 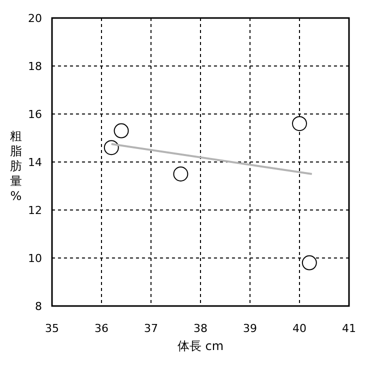 What do you see at coordinates (38, 306) in the screenshot?
I see `y-tick-label: 8` at bounding box center [38, 306].